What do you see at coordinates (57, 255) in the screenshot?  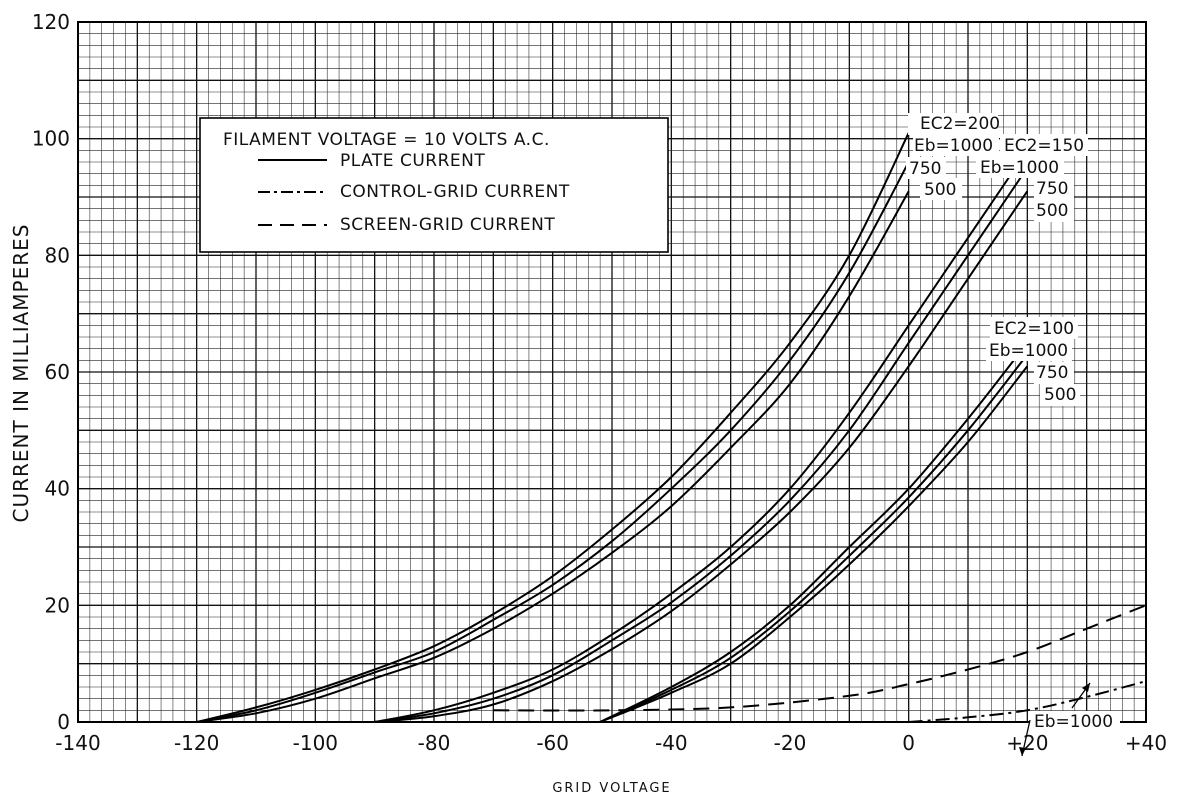 I see `y-tick-label: 80` at bounding box center [57, 255].